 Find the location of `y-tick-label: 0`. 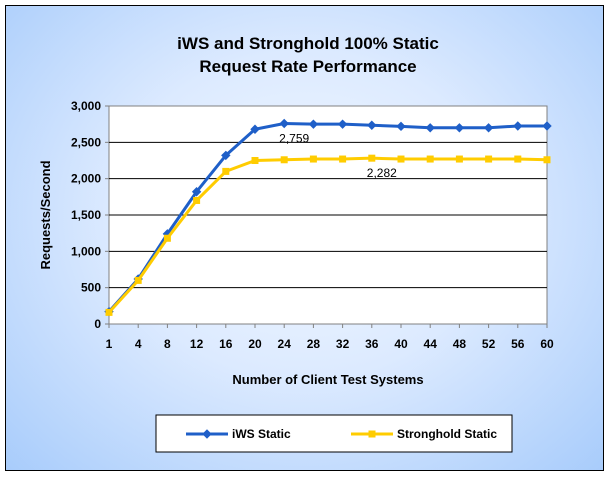

y-tick-label: 0 is located at coordinates (97, 324).